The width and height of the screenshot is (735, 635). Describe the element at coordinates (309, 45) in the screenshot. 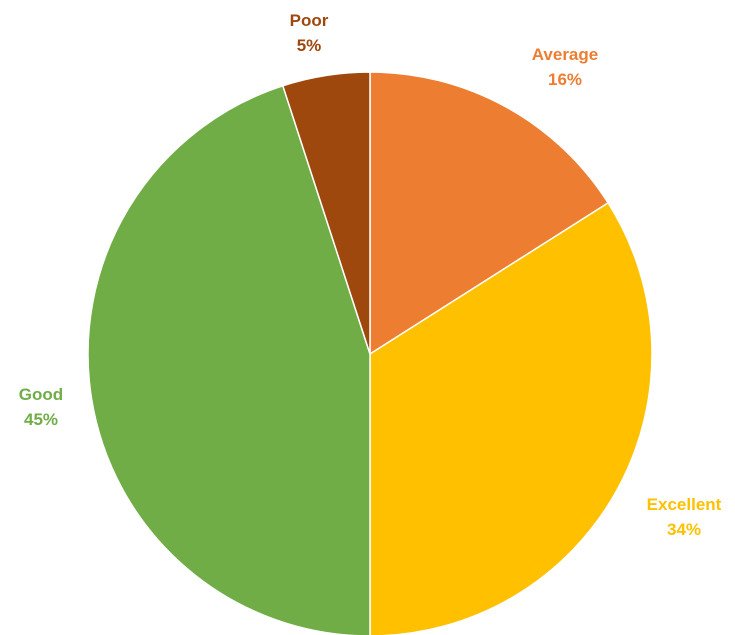

I see `data-label-value: 5%` at that location.